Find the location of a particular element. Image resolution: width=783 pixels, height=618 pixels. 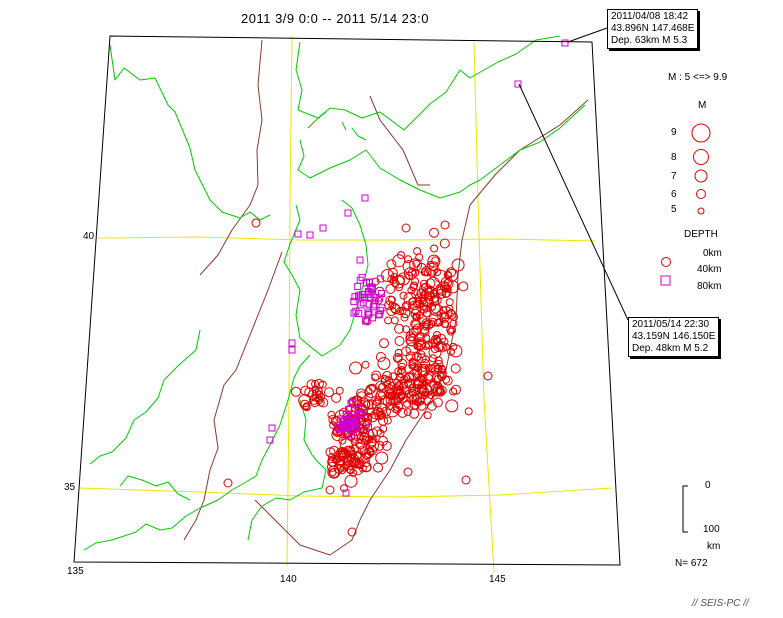

coast-islet-b is located at coordinates (344, 126).